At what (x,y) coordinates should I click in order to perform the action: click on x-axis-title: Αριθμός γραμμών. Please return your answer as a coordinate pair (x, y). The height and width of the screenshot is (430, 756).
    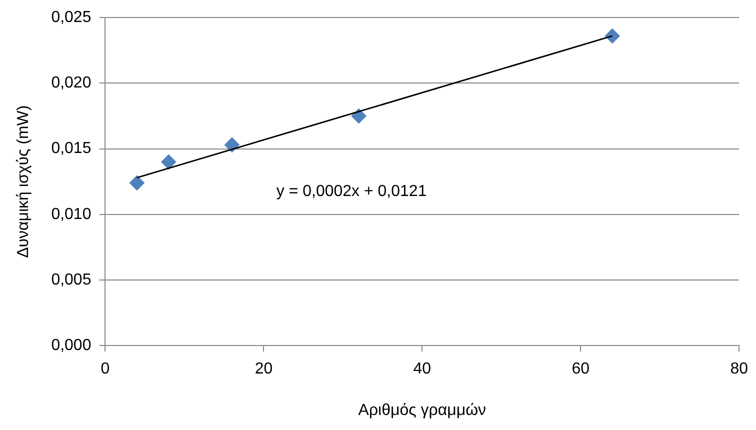
    Looking at the image, I should click on (422, 410).